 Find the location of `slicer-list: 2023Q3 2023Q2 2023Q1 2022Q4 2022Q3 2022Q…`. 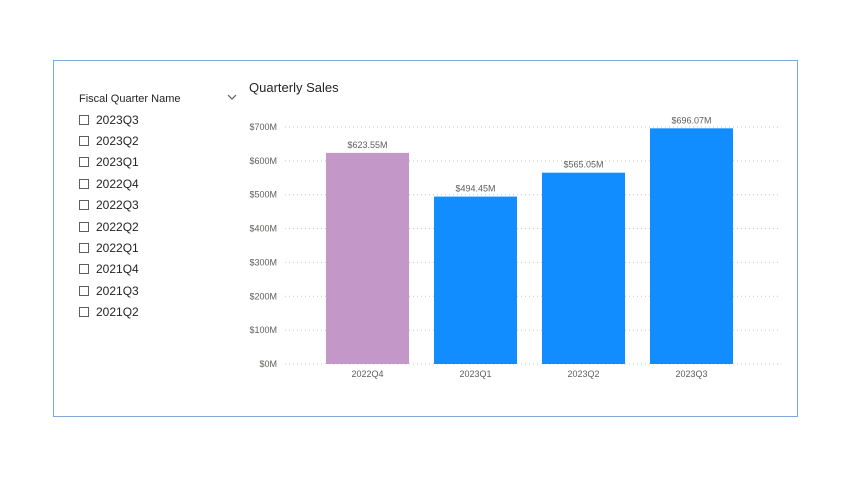

slicer-list: 2023Q3 2023Q2 2023Q1 2022Q4 2022Q3 2022Q… is located at coordinates (109, 216).